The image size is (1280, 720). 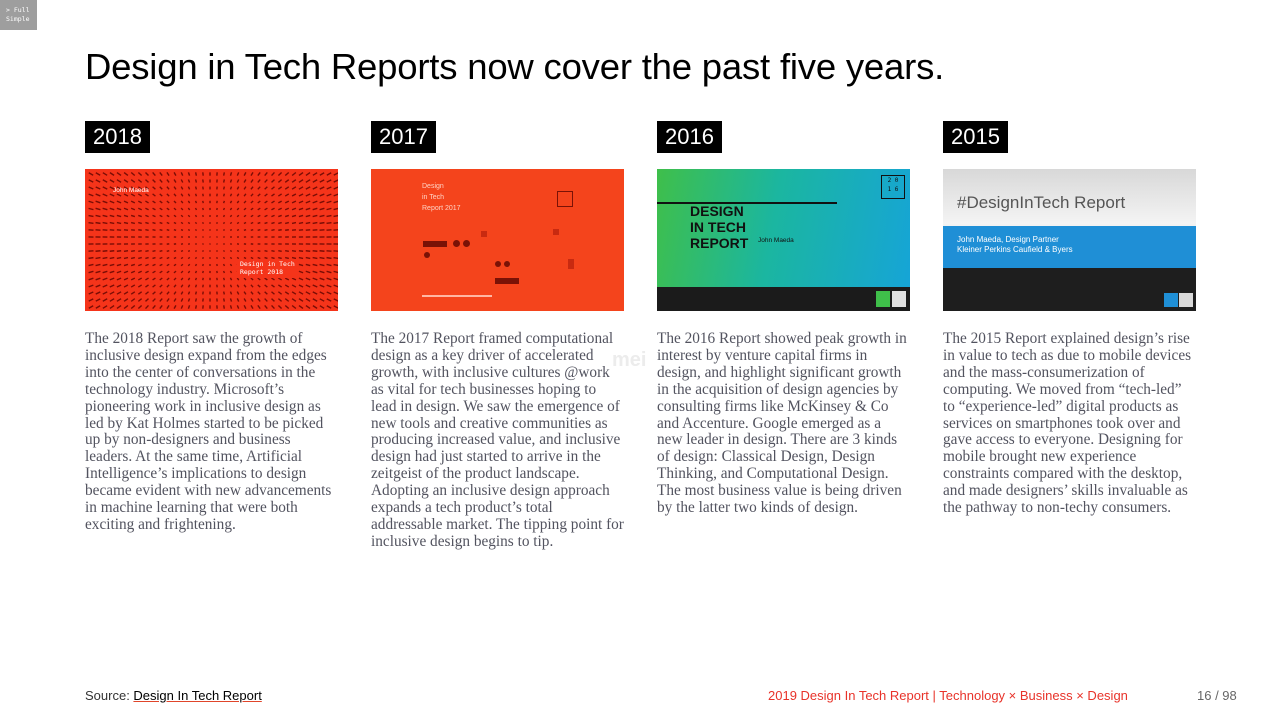 I want to click on mode-full-label: > Full, so click(x=18, y=10).